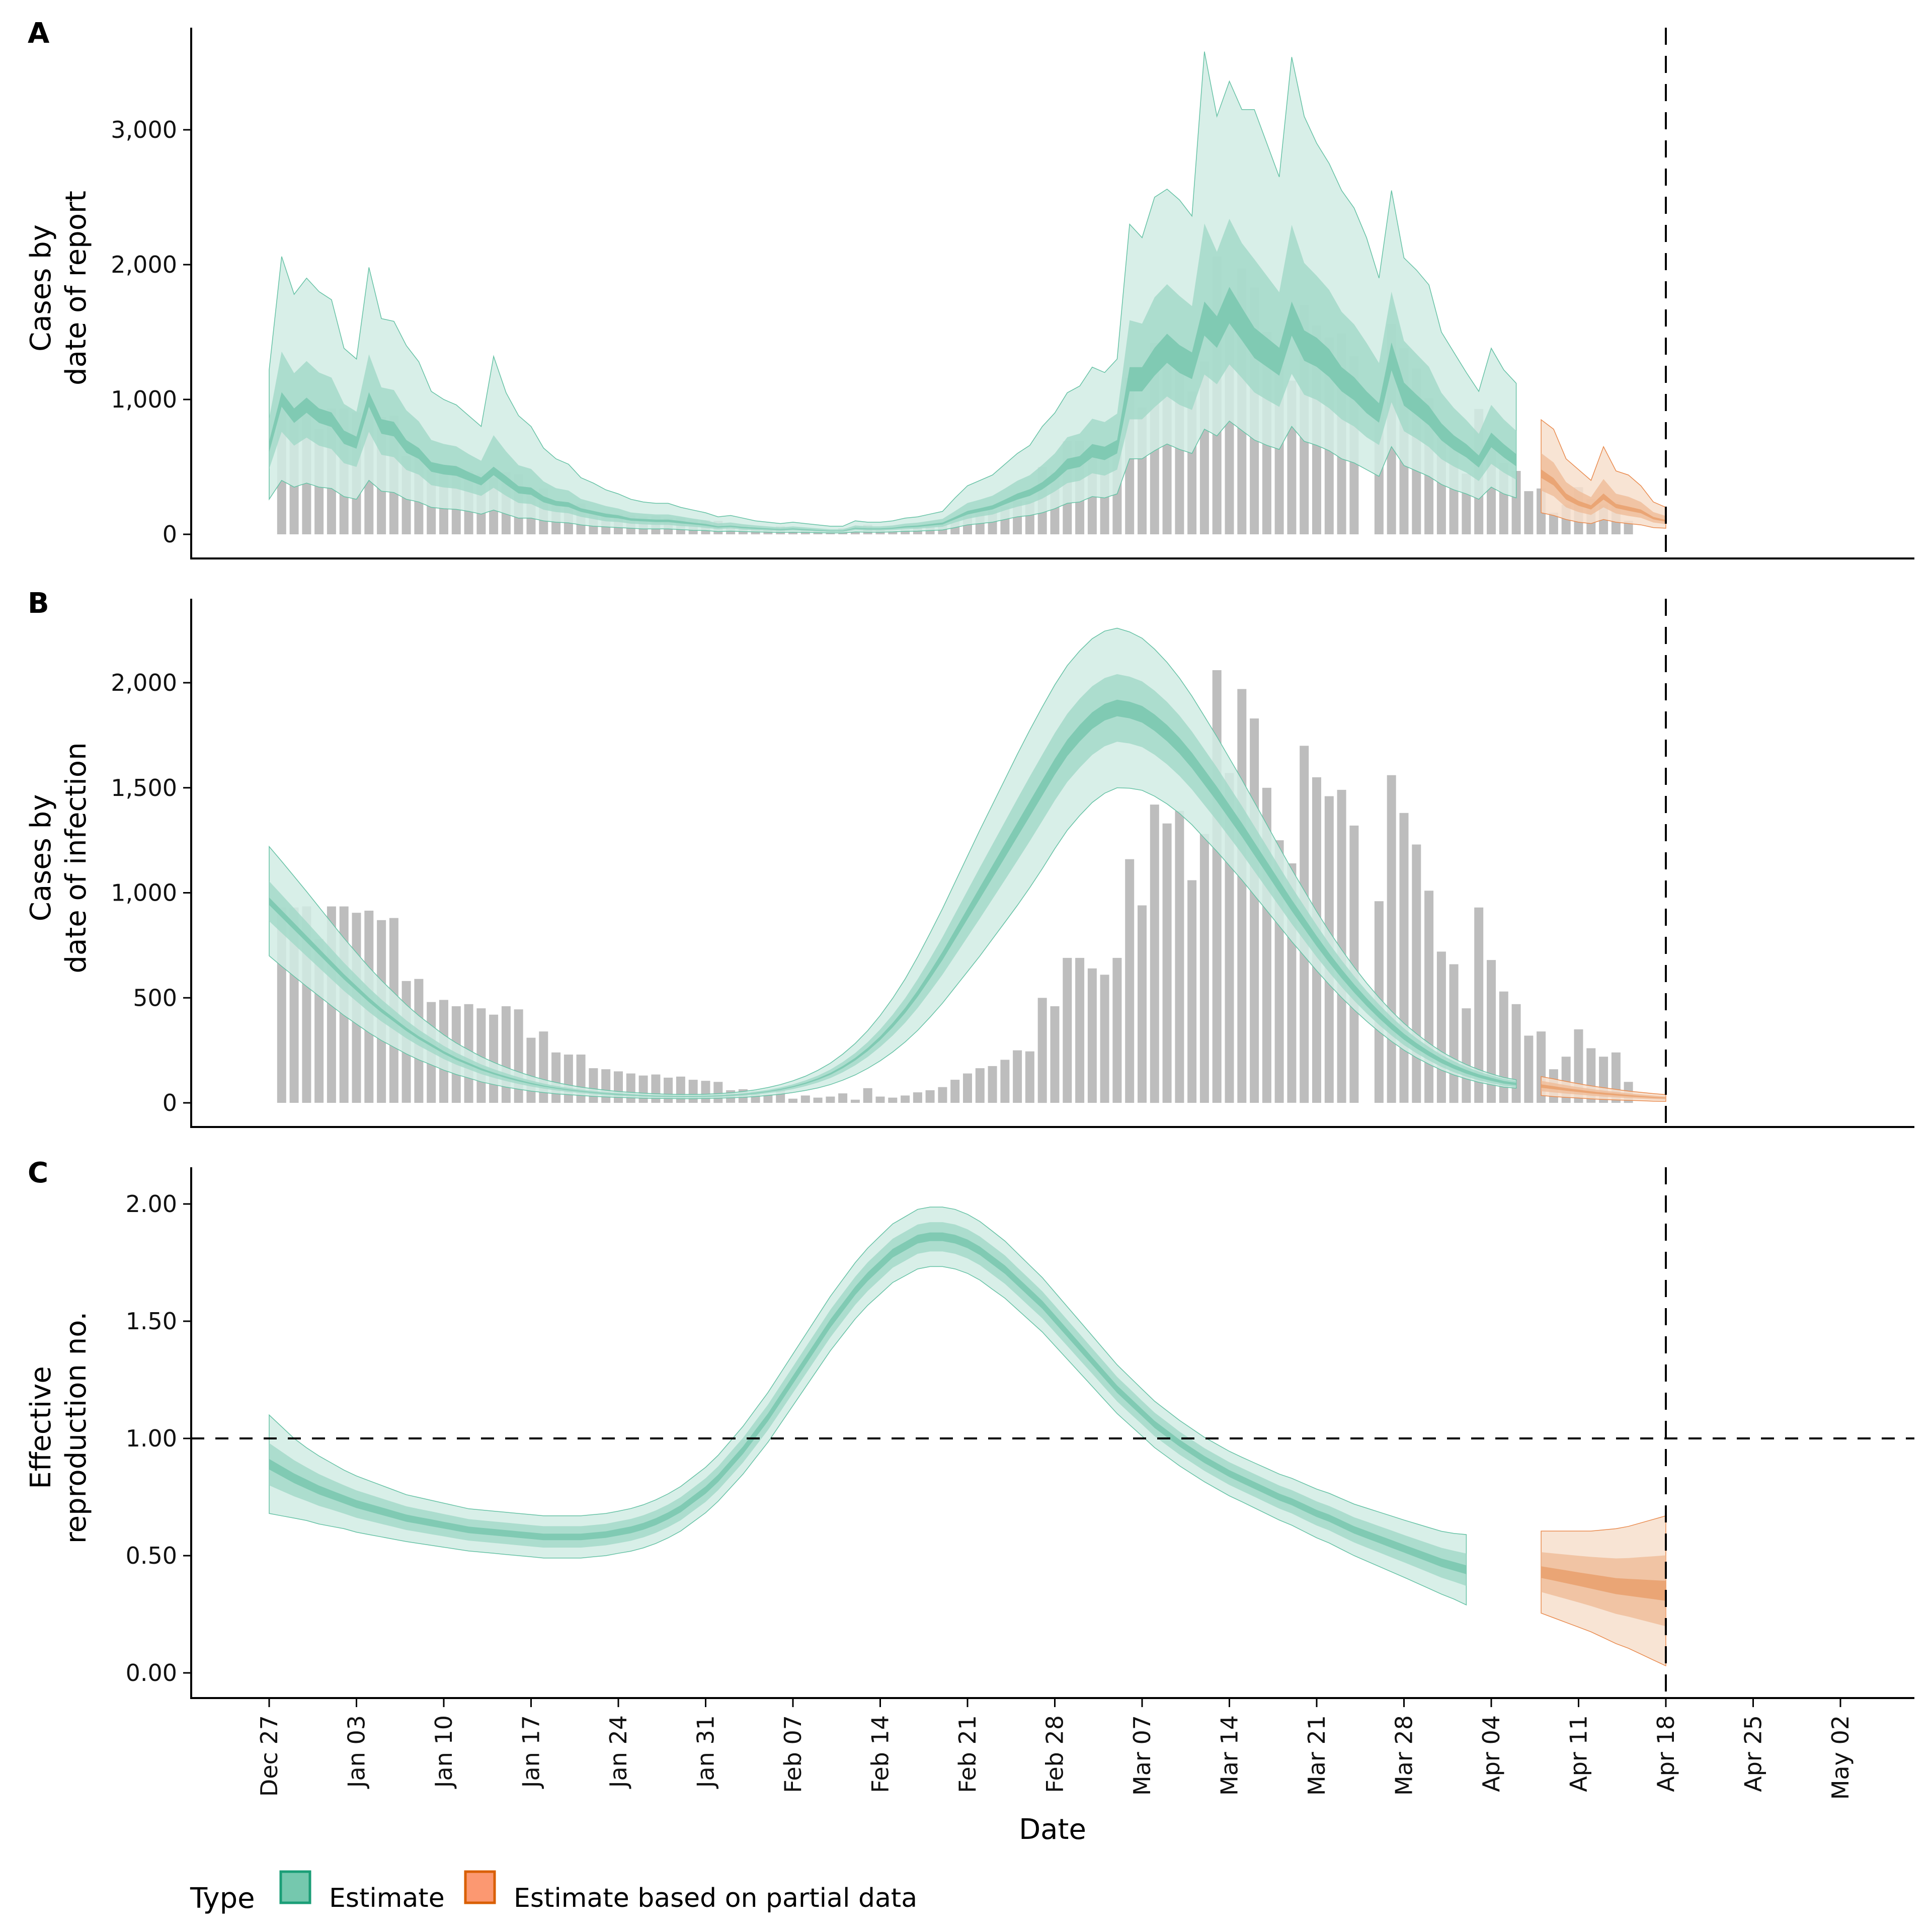  Describe the element at coordinates (152, 1321) in the screenshot. I see `y-tick-label: 1.50` at that location.